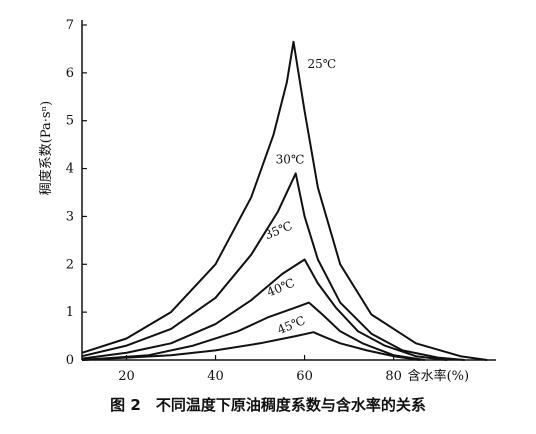 The height and width of the screenshot is (434, 536). I want to click on y-tick-label: 7, so click(70, 25).